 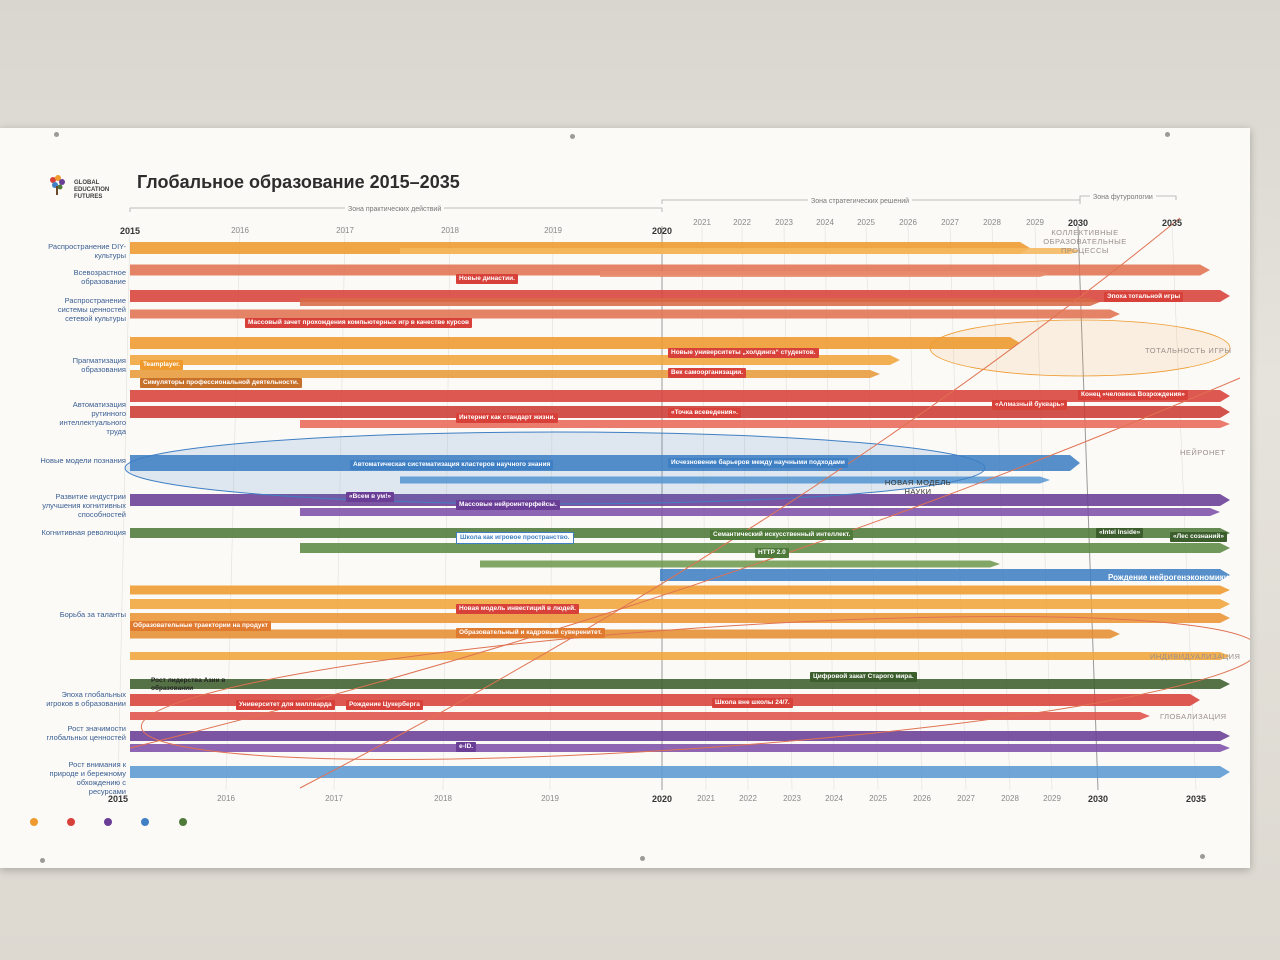 What do you see at coordinates (1010, 798) in the screenshot?
I see `year-bottom: 2028` at bounding box center [1010, 798].